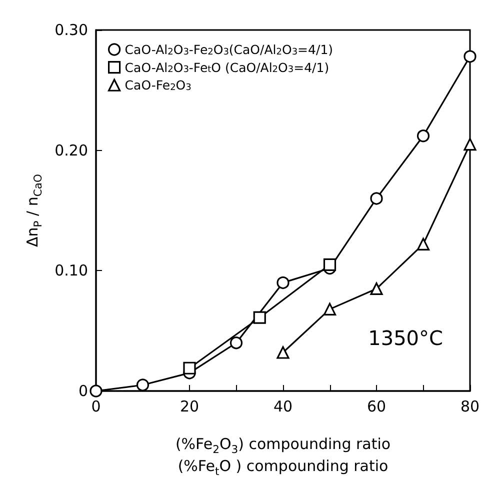 Image resolution: width=496 pixels, height=494 pixels. Describe the element at coordinates (406, 338) in the screenshot. I see `annotation: 1350°C` at that location.